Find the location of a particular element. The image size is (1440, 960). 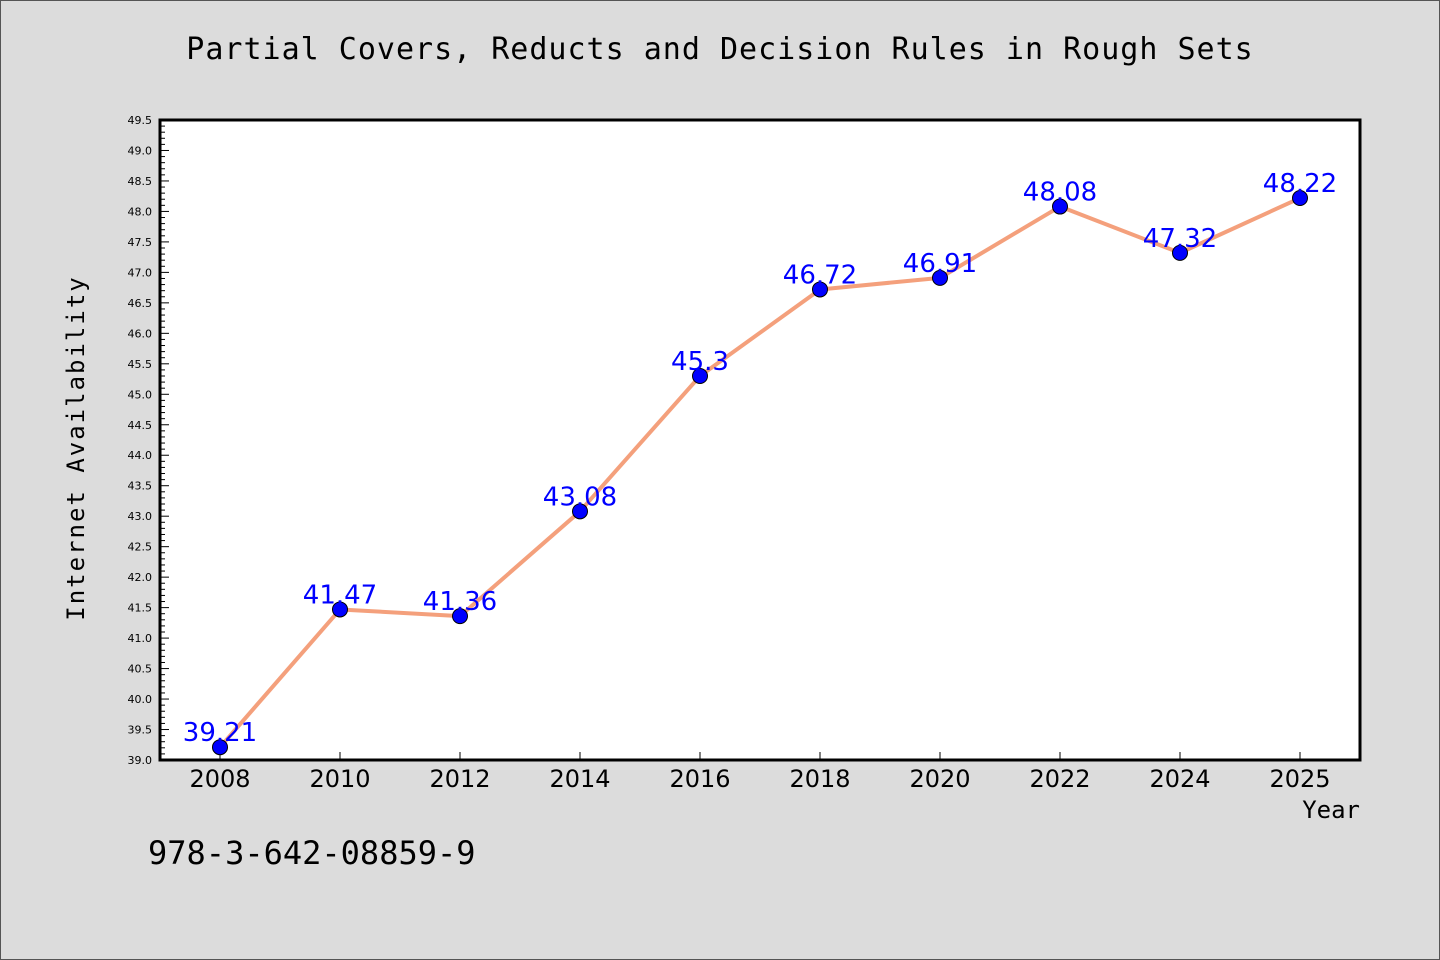

y-tick-label: 43.5 is located at coordinates (140, 486).